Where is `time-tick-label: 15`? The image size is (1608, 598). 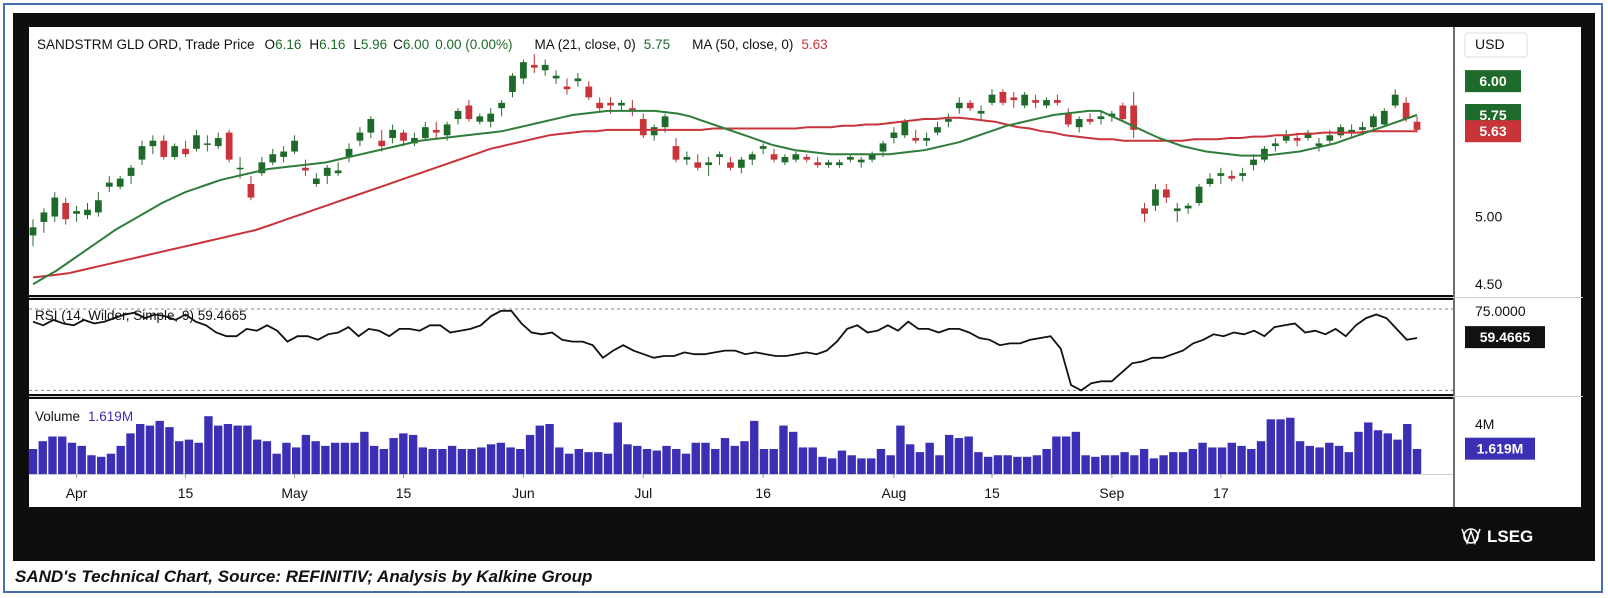 time-tick-label: 15 is located at coordinates (404, 493).